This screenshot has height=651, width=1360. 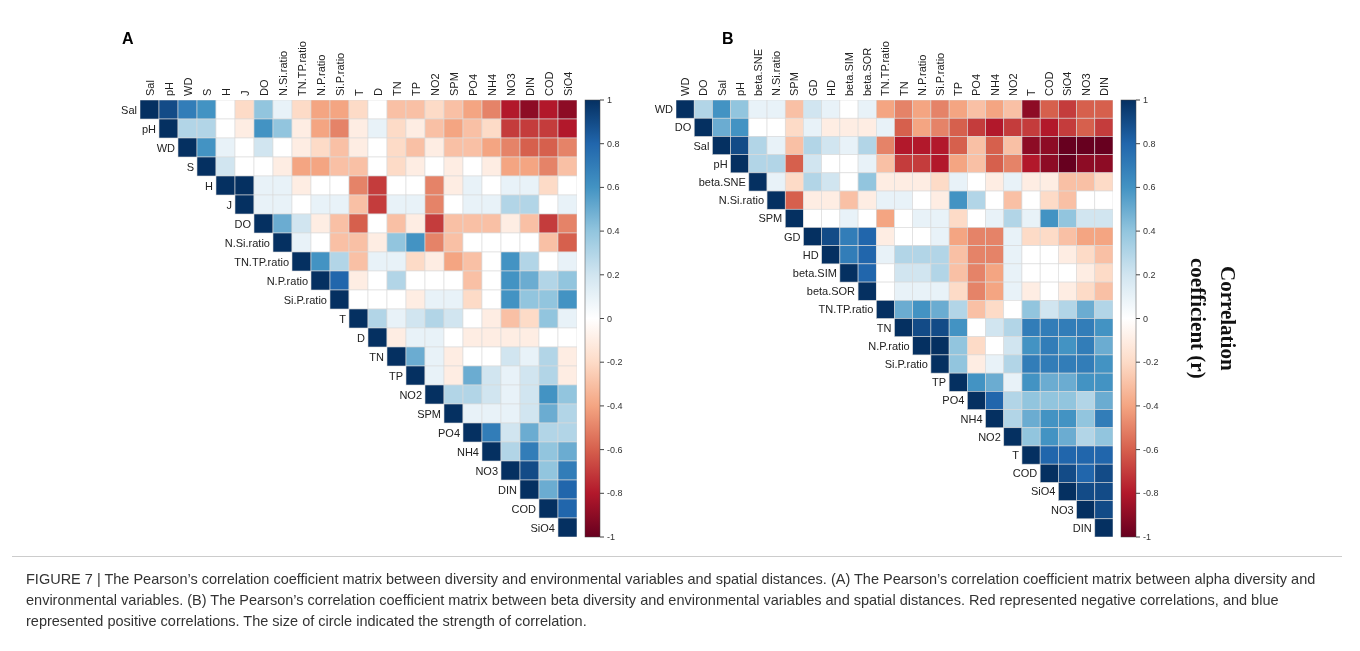 What do you see at coordinates (671, 600) in the screenshot?
I see `caption: FIGURE 7 | The Pearson’s correlation coefficient matrix between diversity and environmental variables and spatial distances. (A) The Pearson’s correlation coefficient matrix between alpha diversity and environmental variables. (B) The Pearson’s correlation coefficient matrix between beta diversity and environmental variables and spatial distances. Red represented negative correlations, and blue represented positive correlations. The size of circle indicated the strength of correlation.` at bounding box center [671, 600].